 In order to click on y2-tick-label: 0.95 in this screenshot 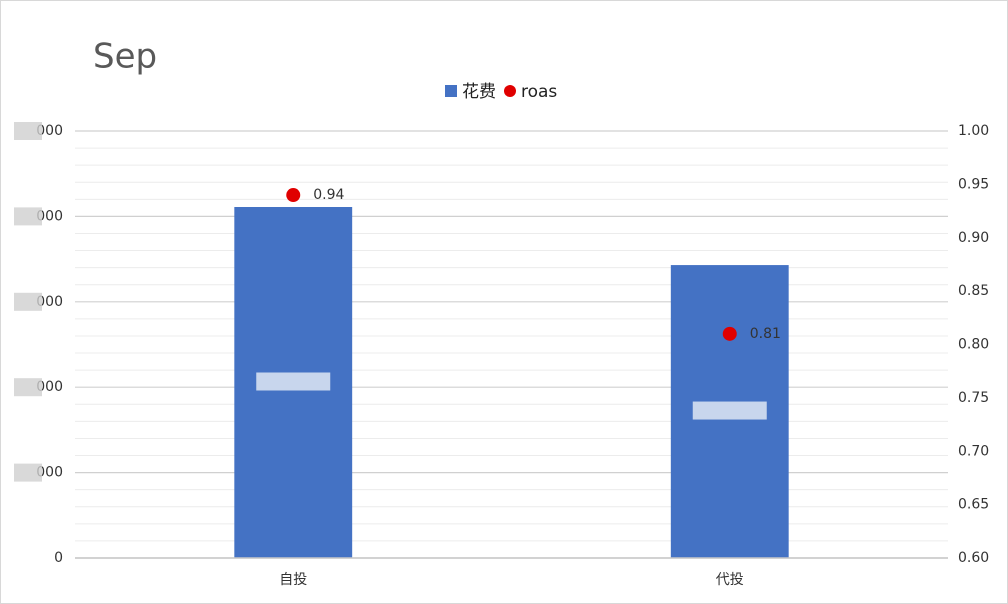, I will do `click(973, 184)`.